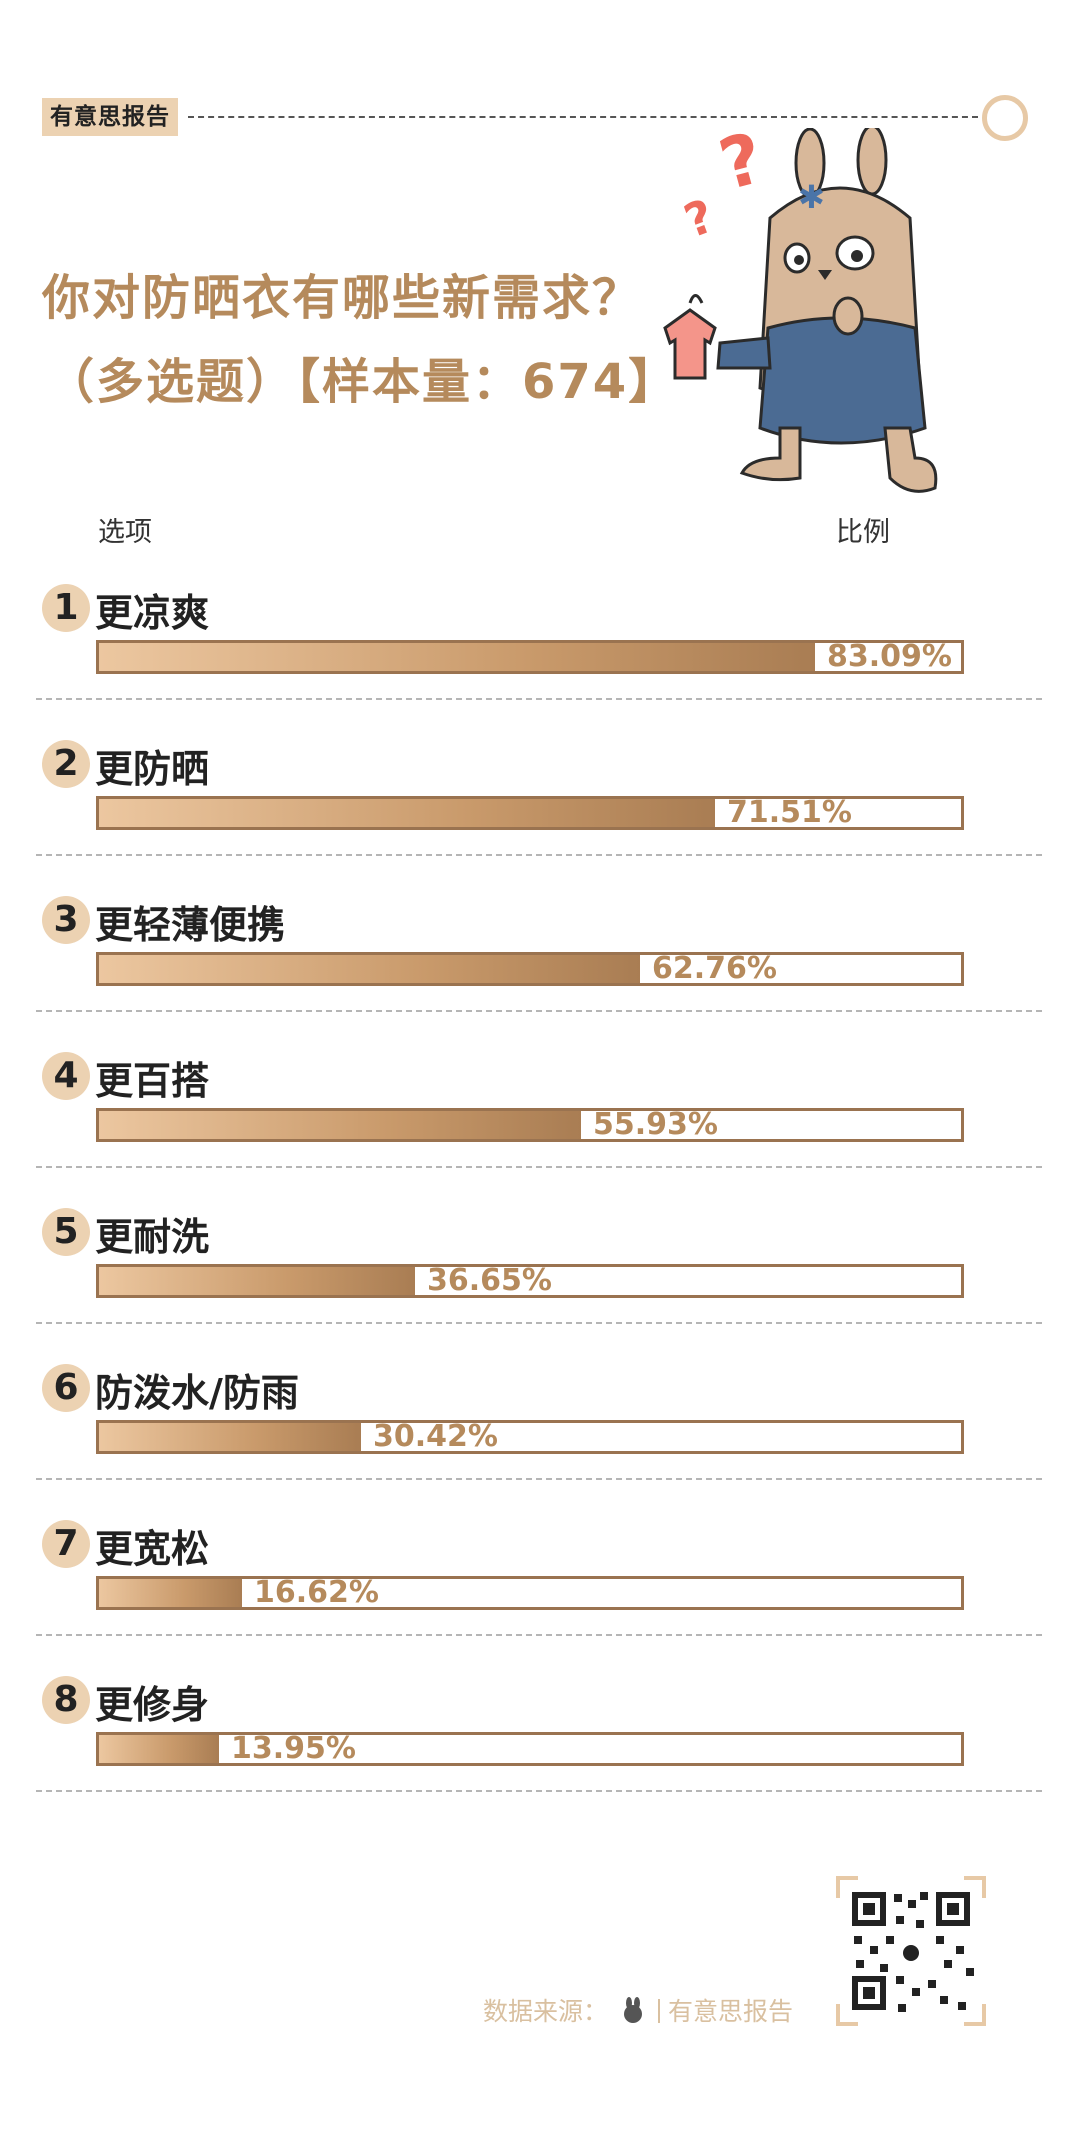 This screenshot has width=1080, height=2152. What do you see at coordinates (800, 310) in the screenshot?
I see `rabbit-mascot-icon: ? ? ✱` at bounding box center [800, 310].